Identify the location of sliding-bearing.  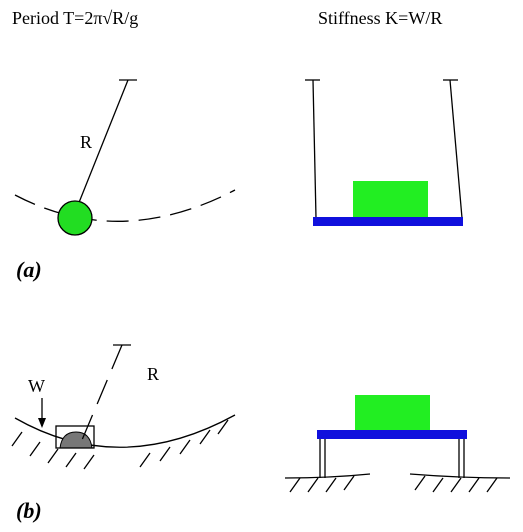
(123, 407).